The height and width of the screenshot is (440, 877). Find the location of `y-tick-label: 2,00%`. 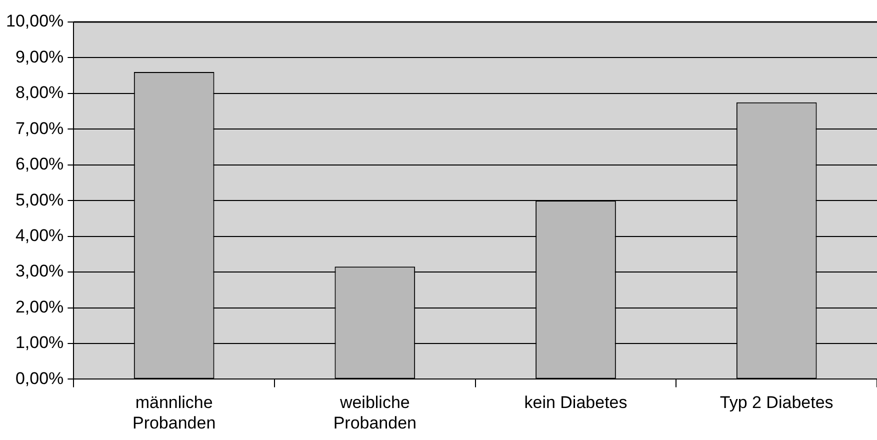

y-tick-label: 2,00% is located at coordinates (39, 306).